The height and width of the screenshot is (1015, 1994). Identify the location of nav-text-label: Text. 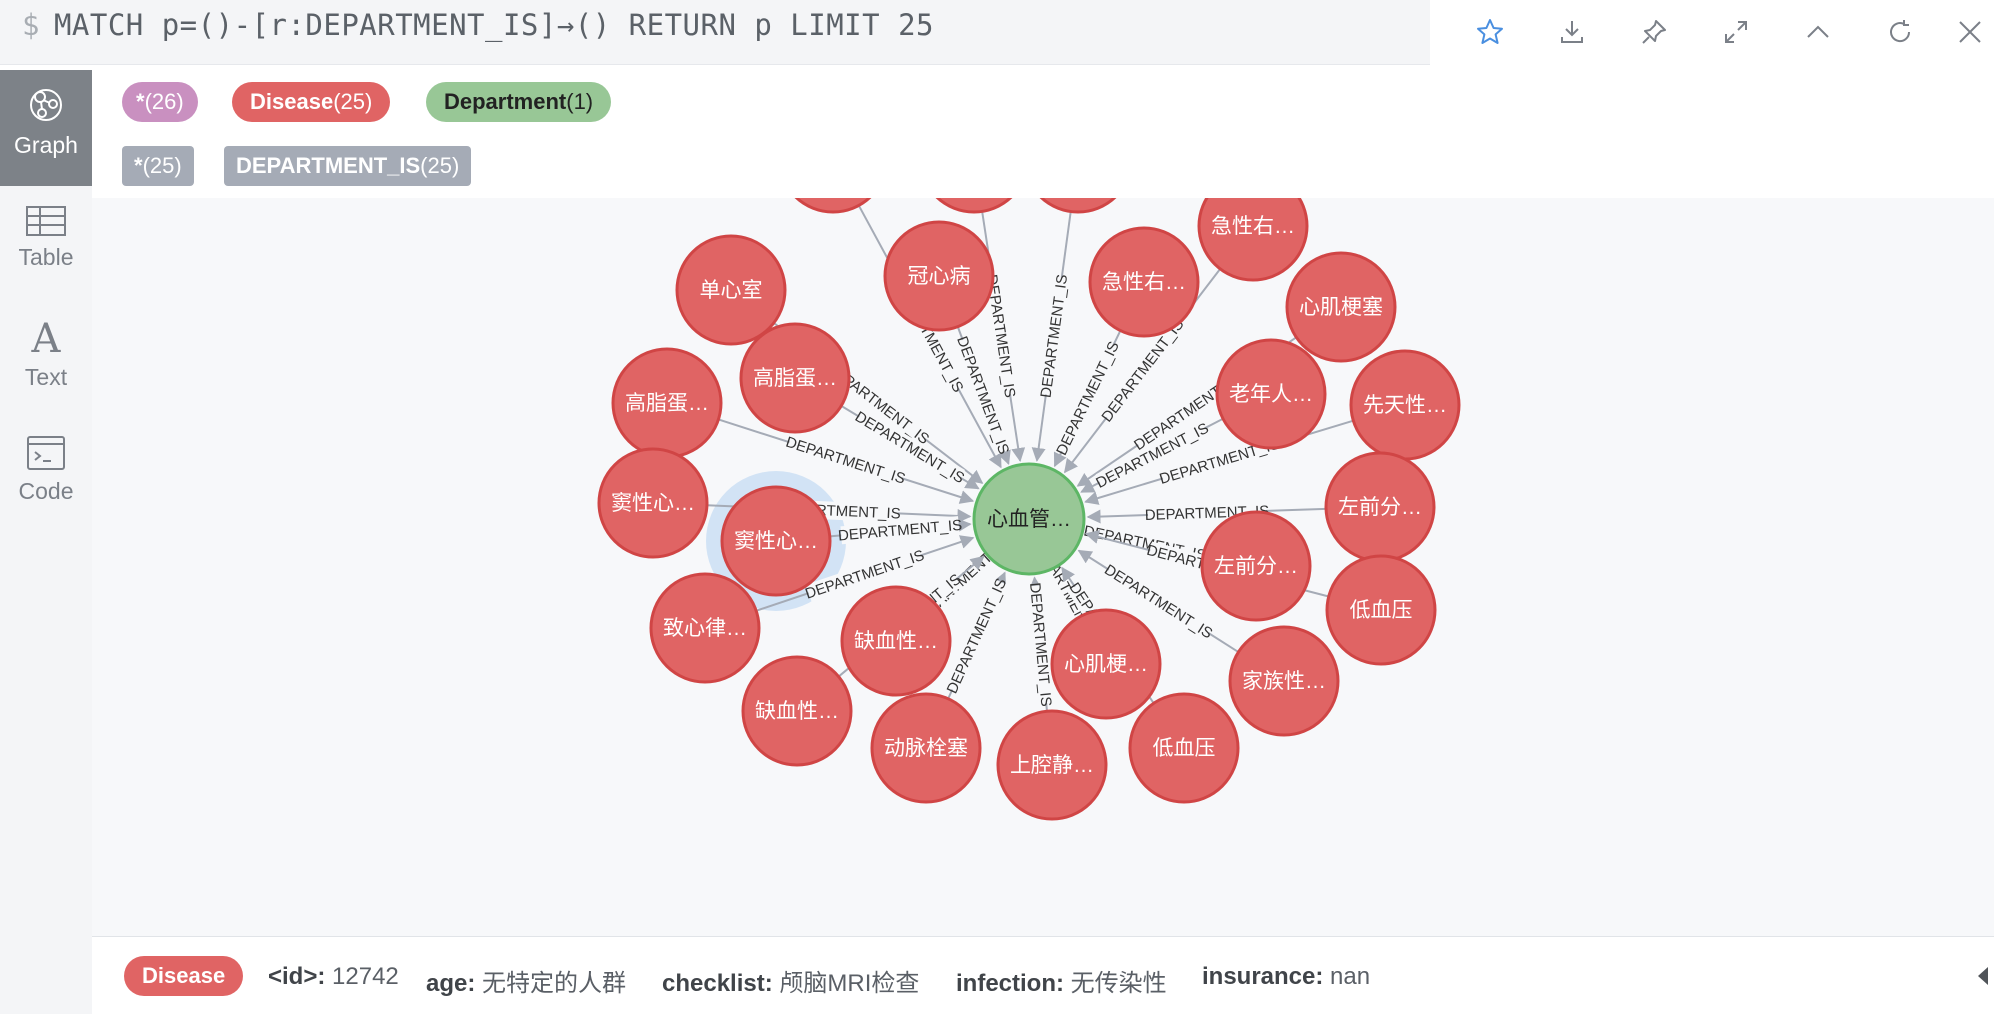
(46, 377).